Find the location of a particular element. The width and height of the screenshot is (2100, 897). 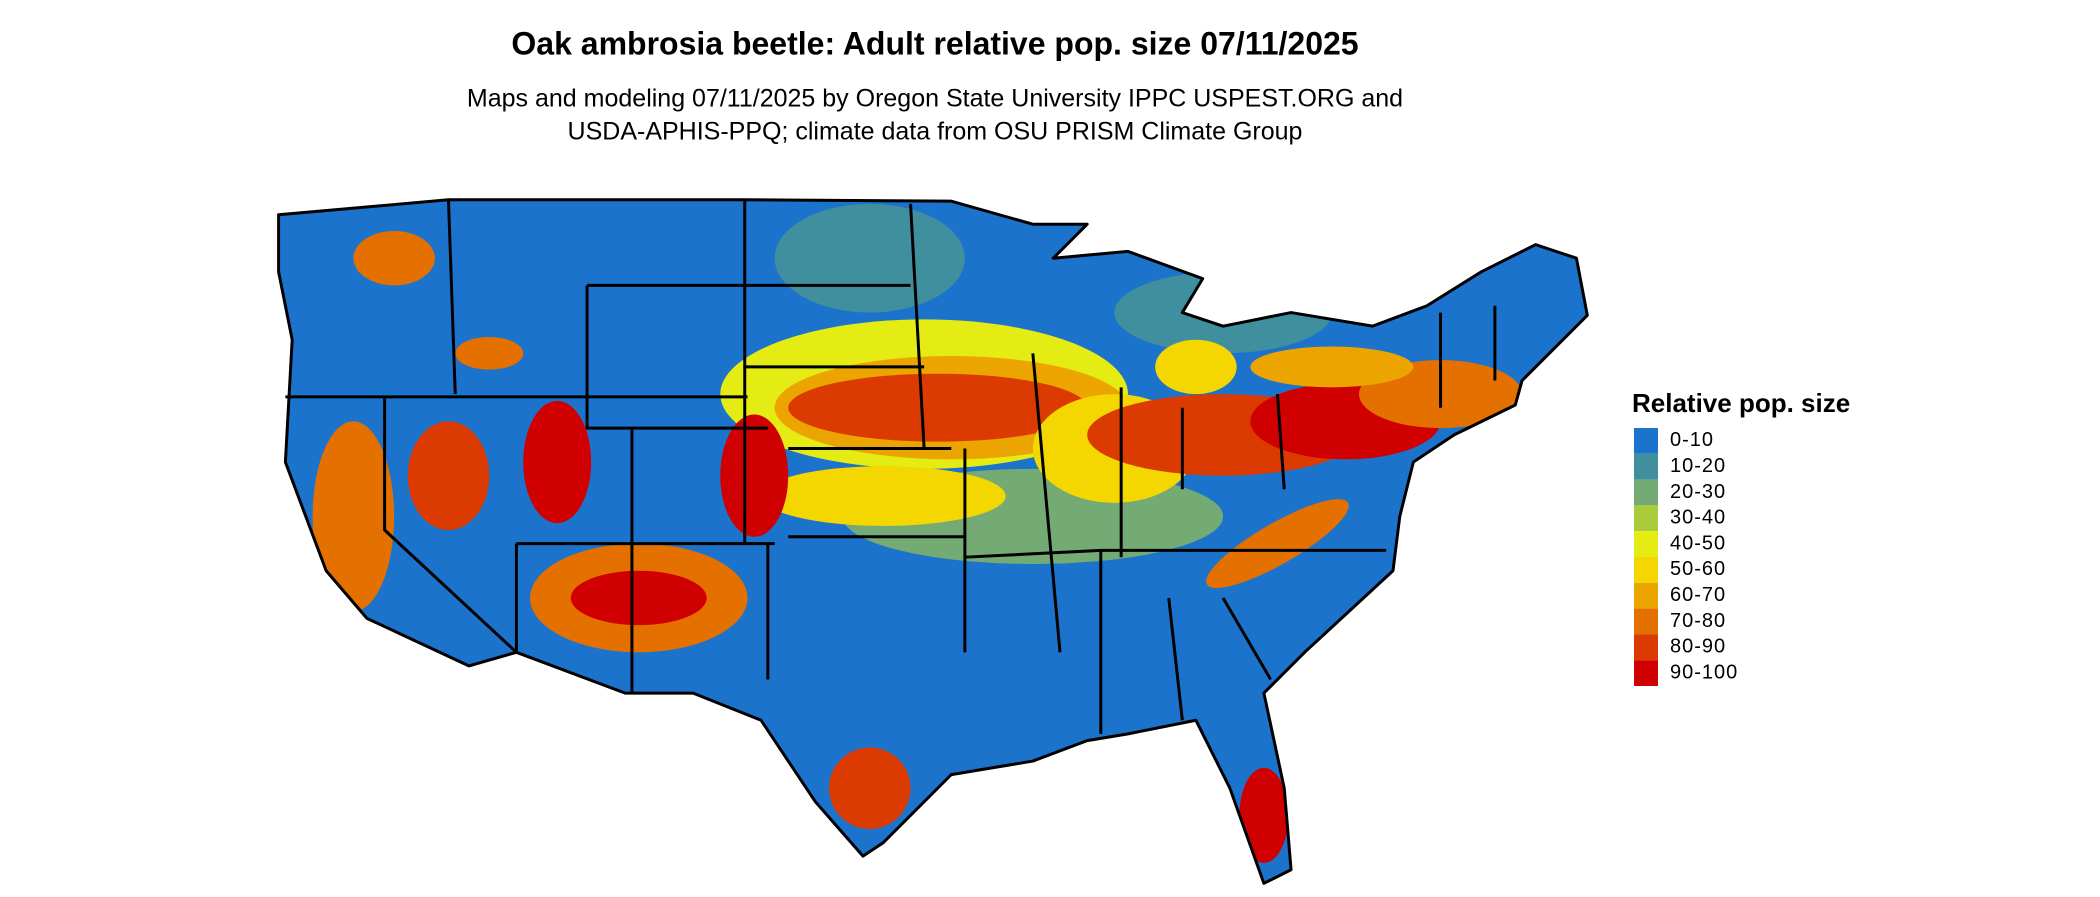

legend-label: 30-40 is located at coordinates (1698, 518).